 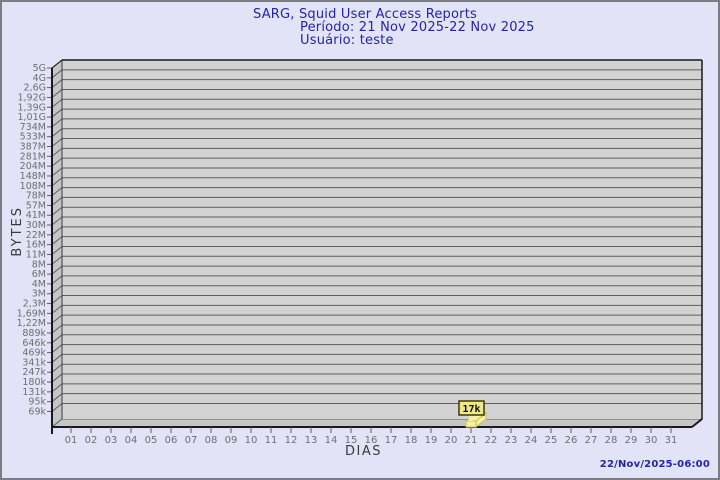 What do you see at coordinates (36, 254) in the screenshot?
I see `y-tick-label: 11M` at bounding box center [36, 254].